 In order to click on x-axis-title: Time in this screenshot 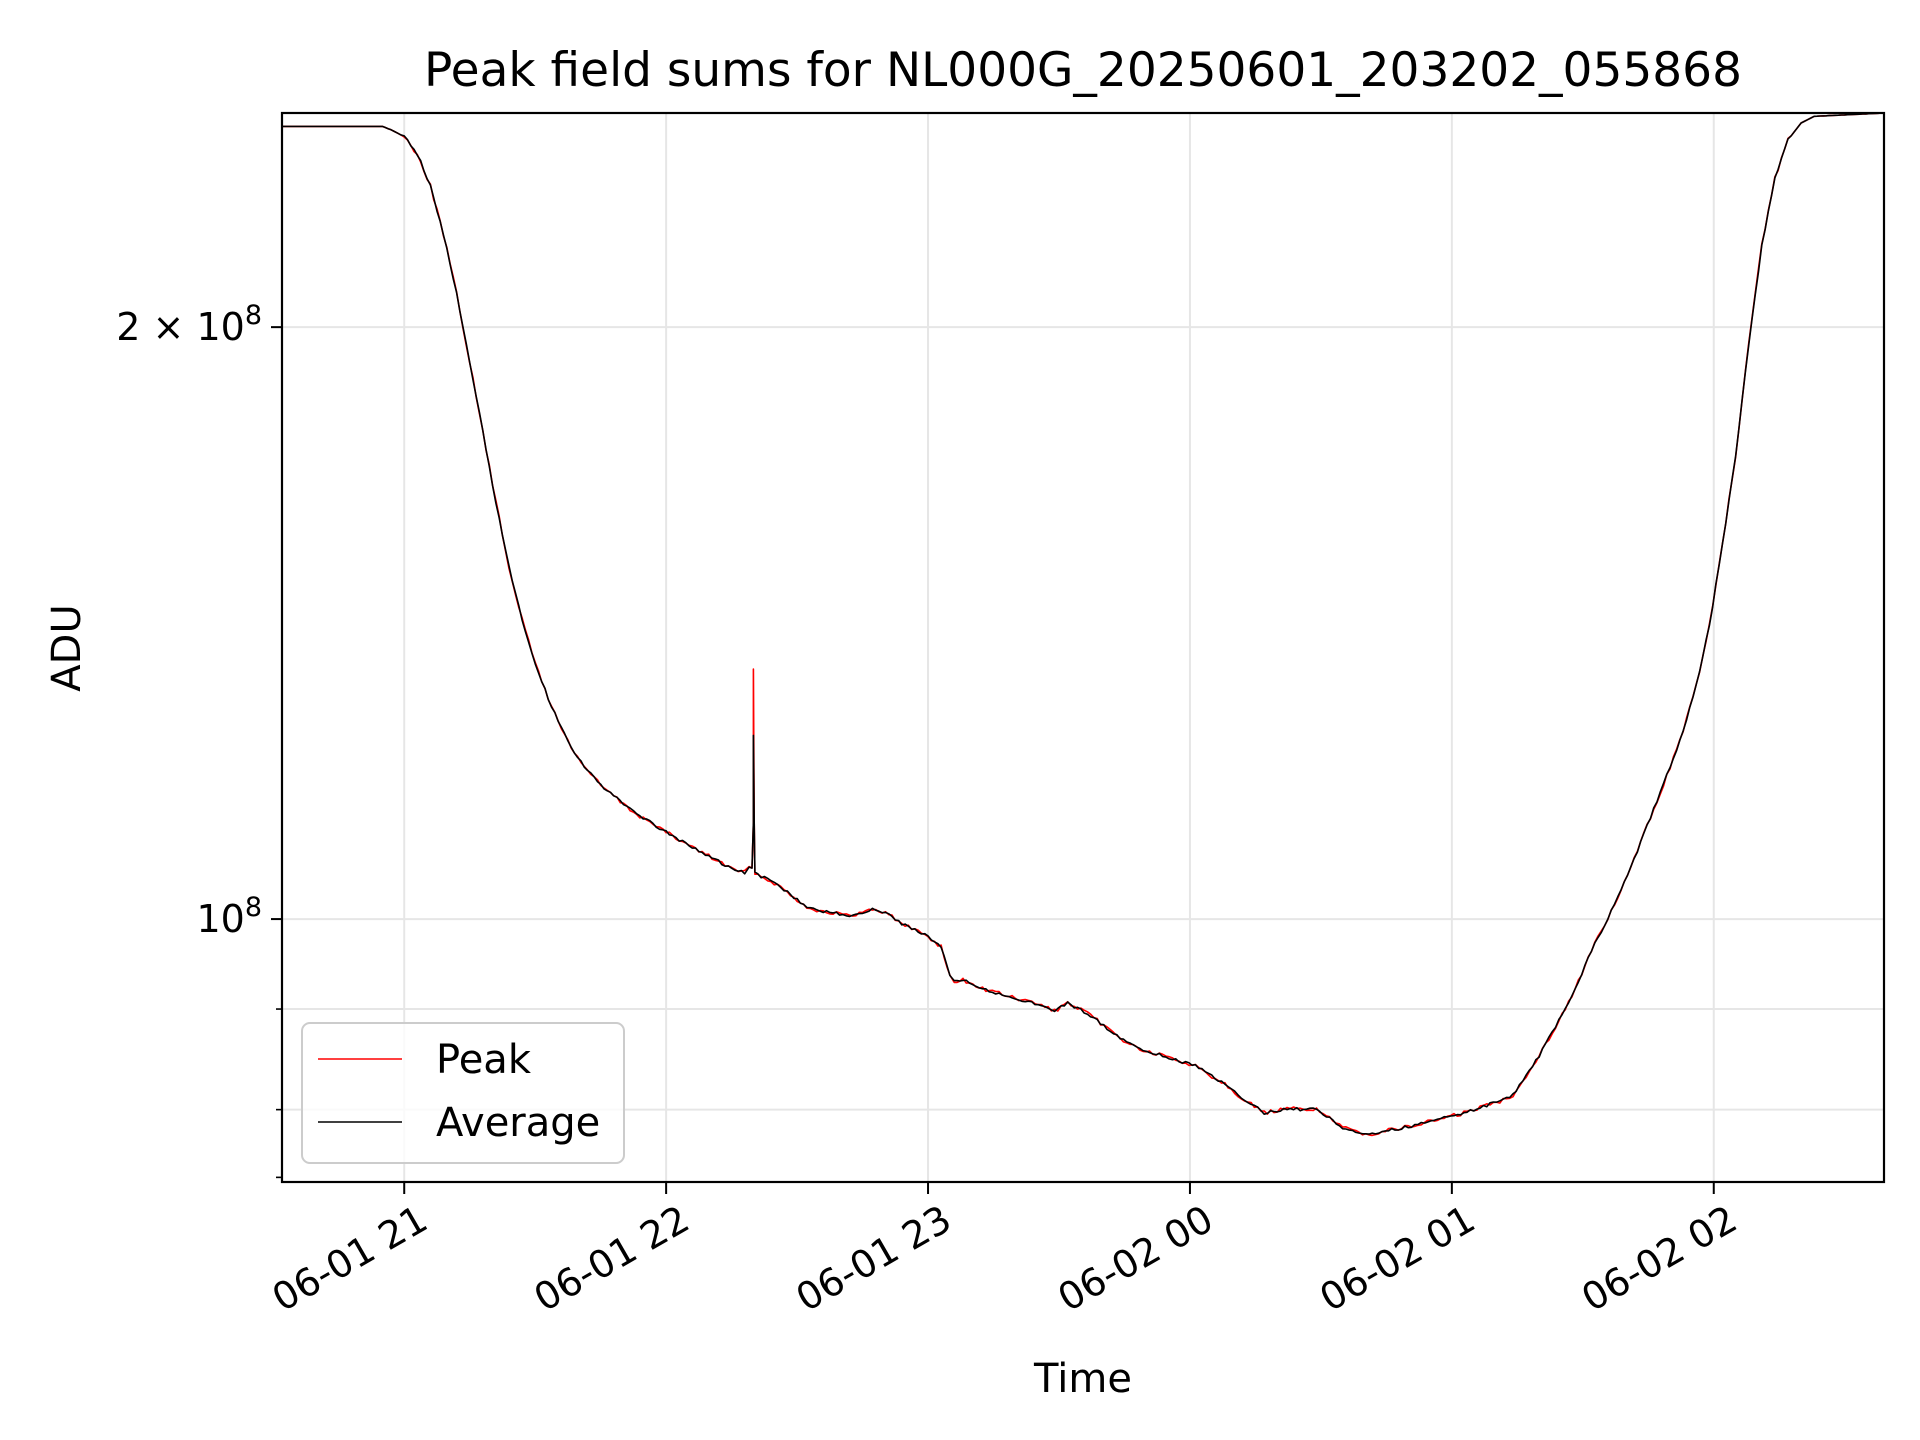, I will do `click(1082, 1379)`.